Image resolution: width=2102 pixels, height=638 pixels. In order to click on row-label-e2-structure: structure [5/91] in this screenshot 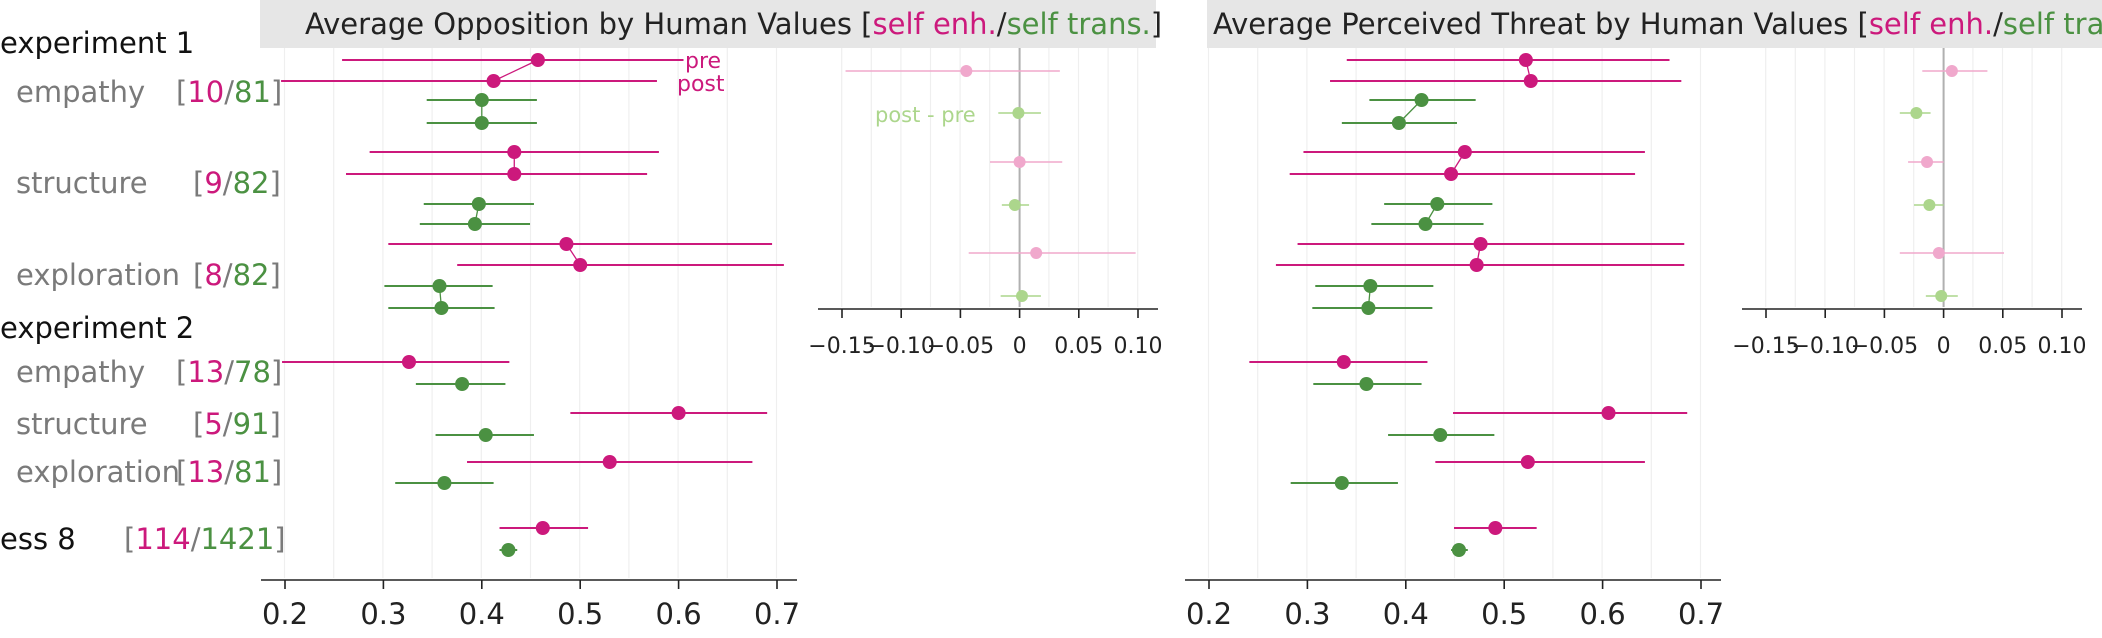, I will do `click(148, 424)`.